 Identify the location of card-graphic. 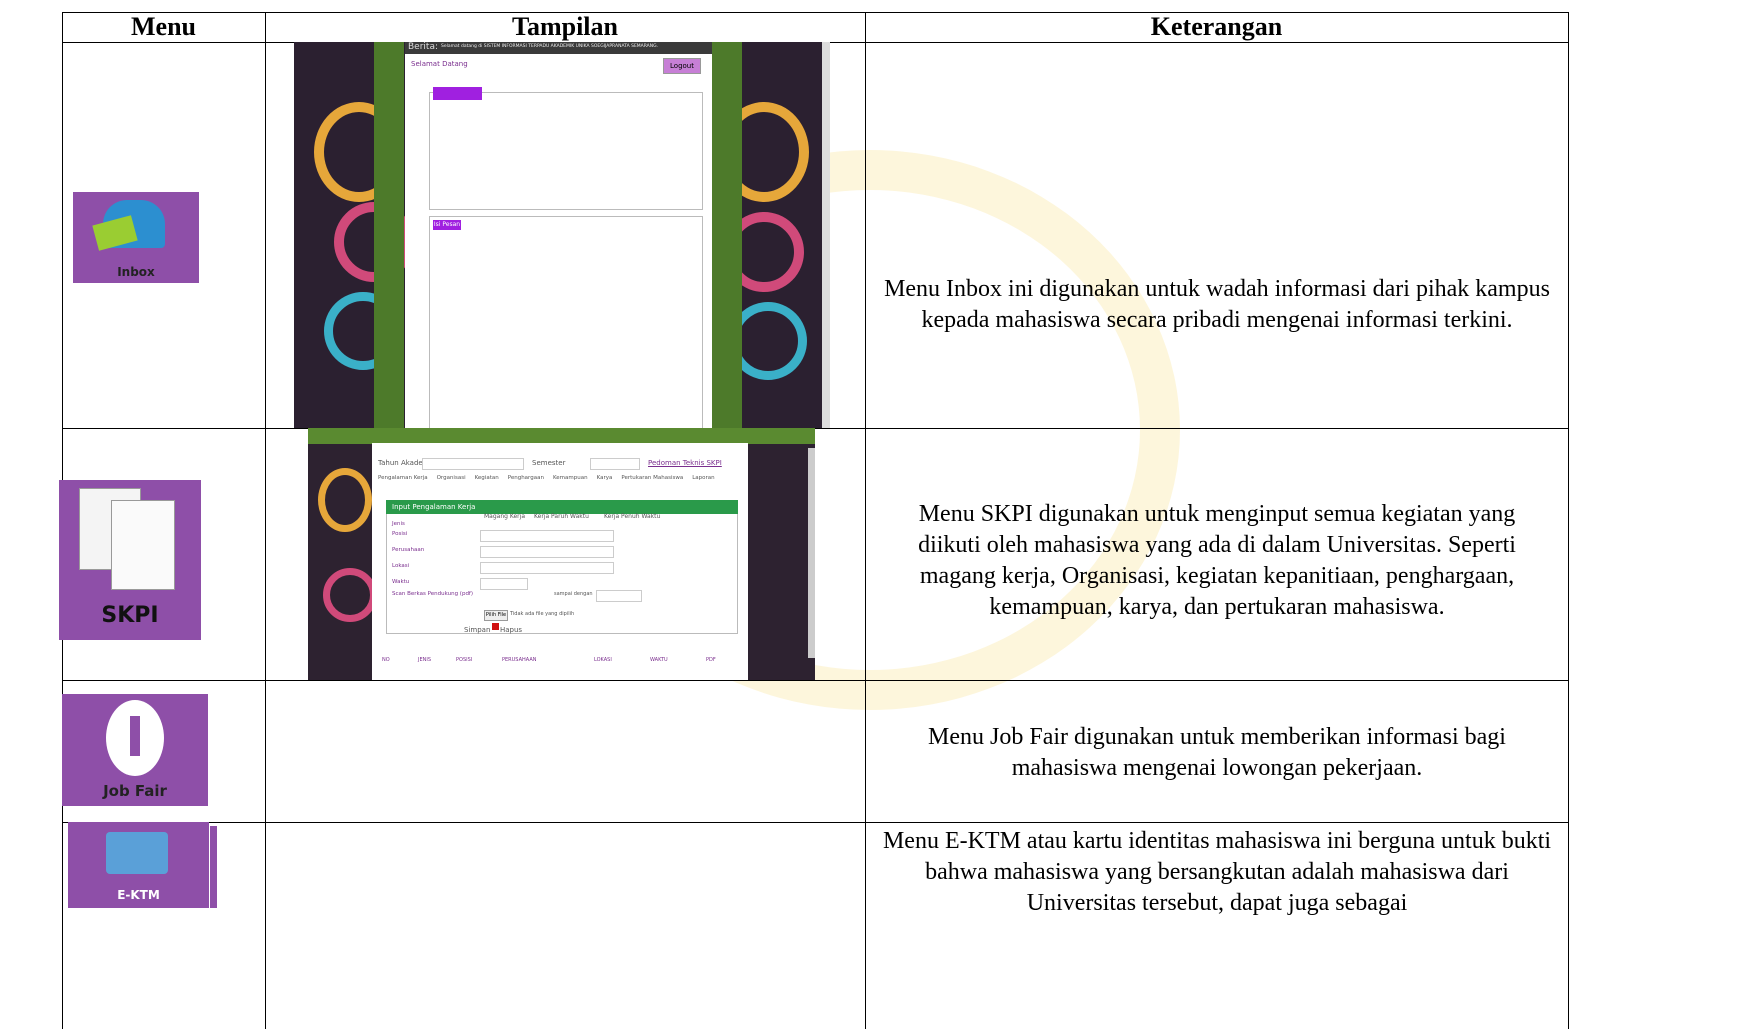
(137, 853).